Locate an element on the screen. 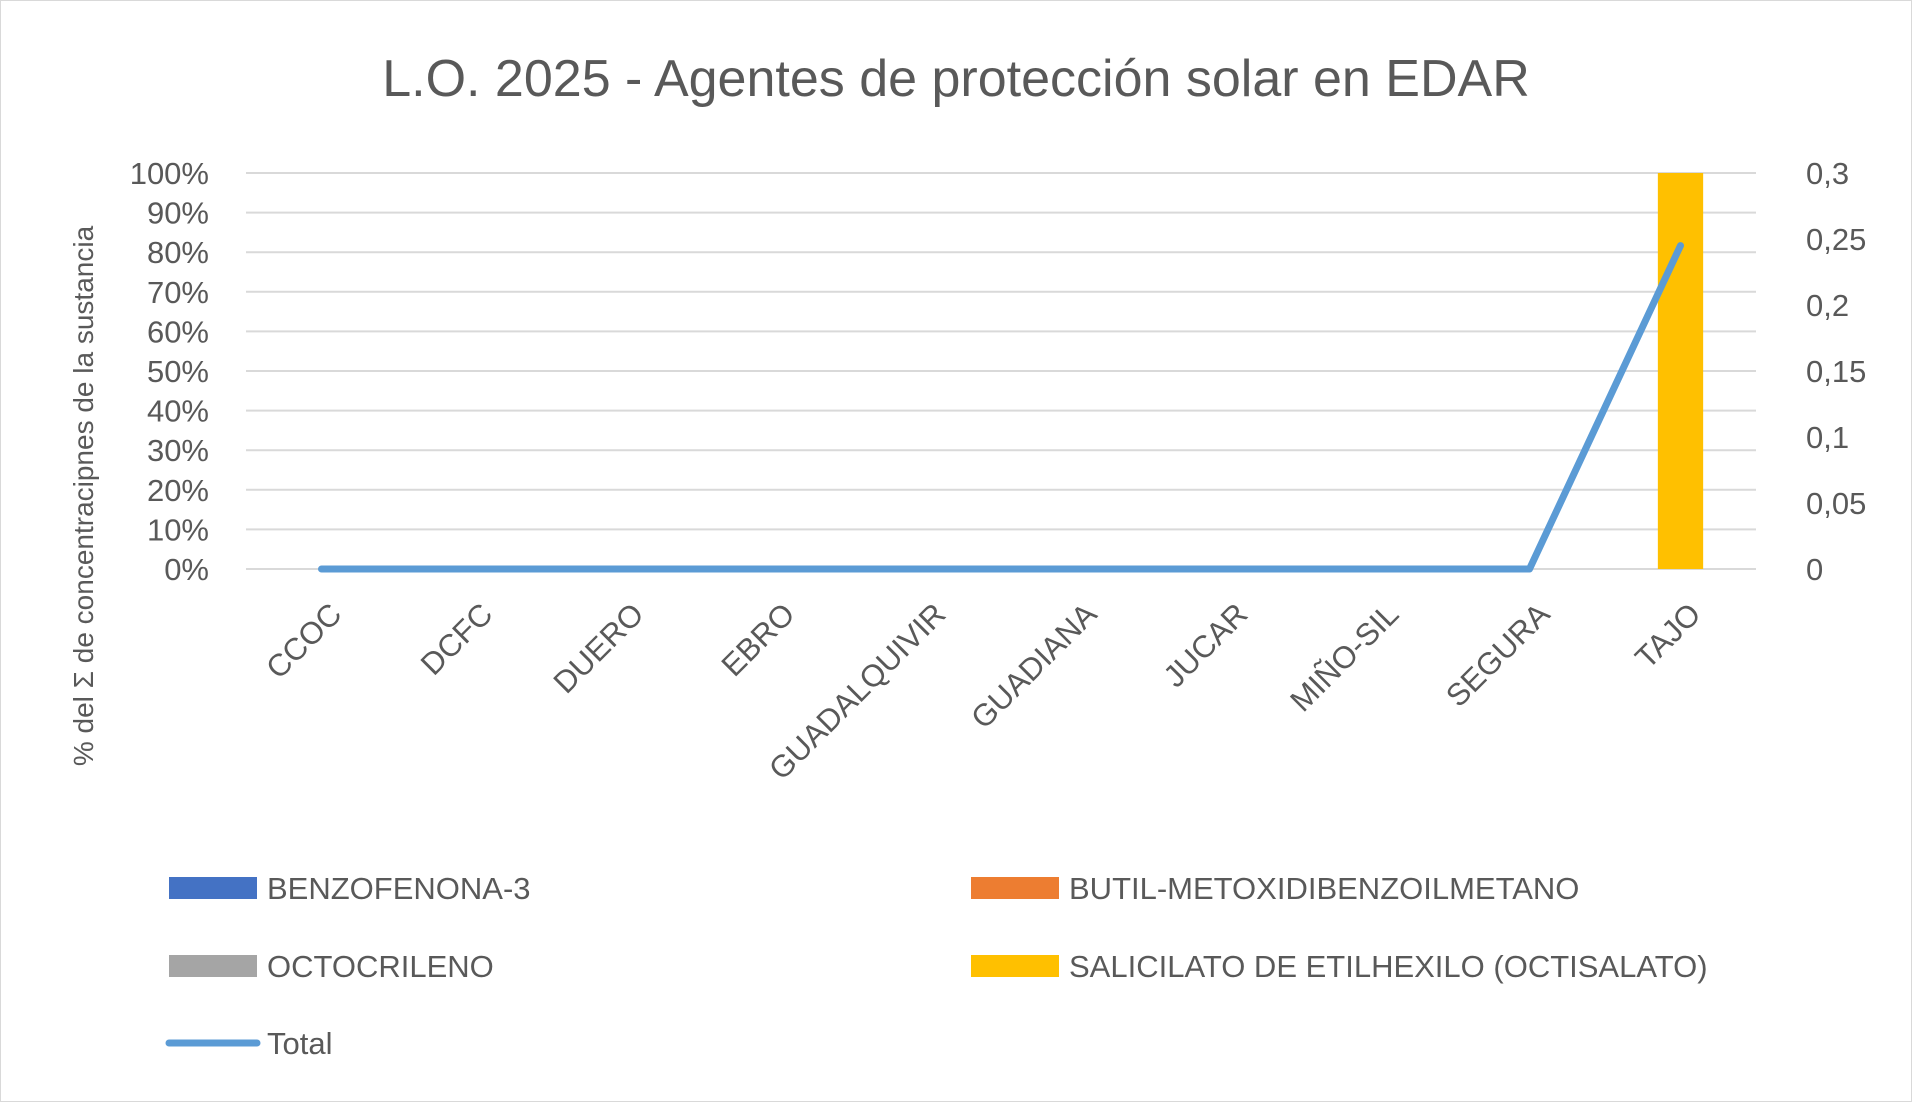 This screenshot has height=1106, width=1912. y2-tick-label: 0,1 is located at coordinates (1827, 437).